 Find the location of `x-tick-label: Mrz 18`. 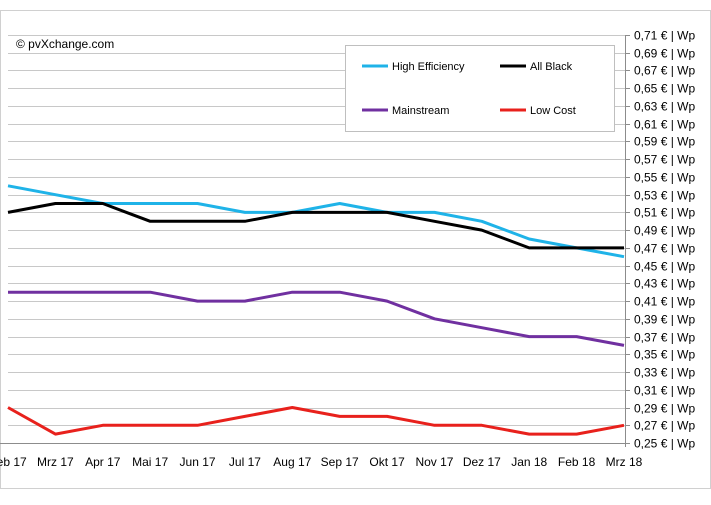

x-tick-label: Mrz 18 is located at coordinates (624, 462).